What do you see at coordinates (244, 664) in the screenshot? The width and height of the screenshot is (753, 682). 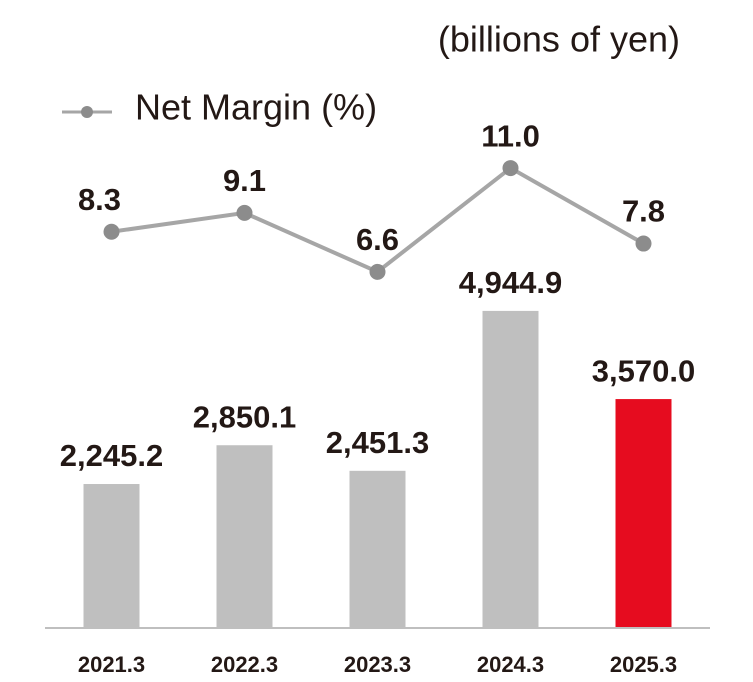 I see `x-tick-label: 2022.3` at bounding box center [244, 664].